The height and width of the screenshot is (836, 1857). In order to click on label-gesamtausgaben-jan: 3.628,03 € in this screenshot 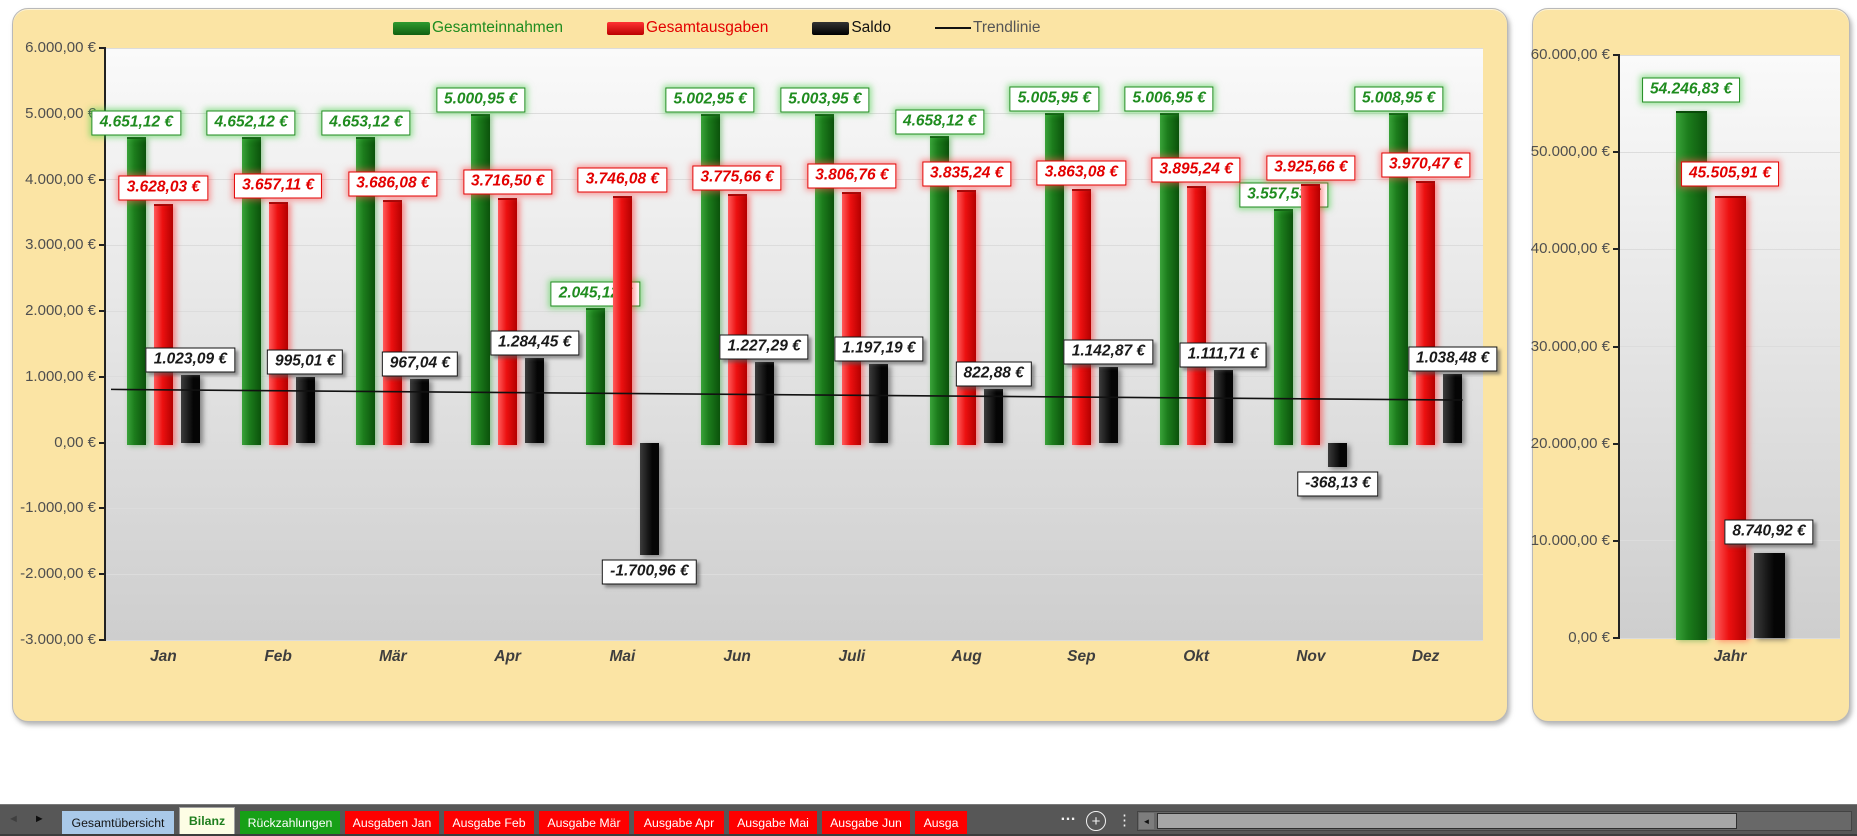, I will do `click(163, 188)`.